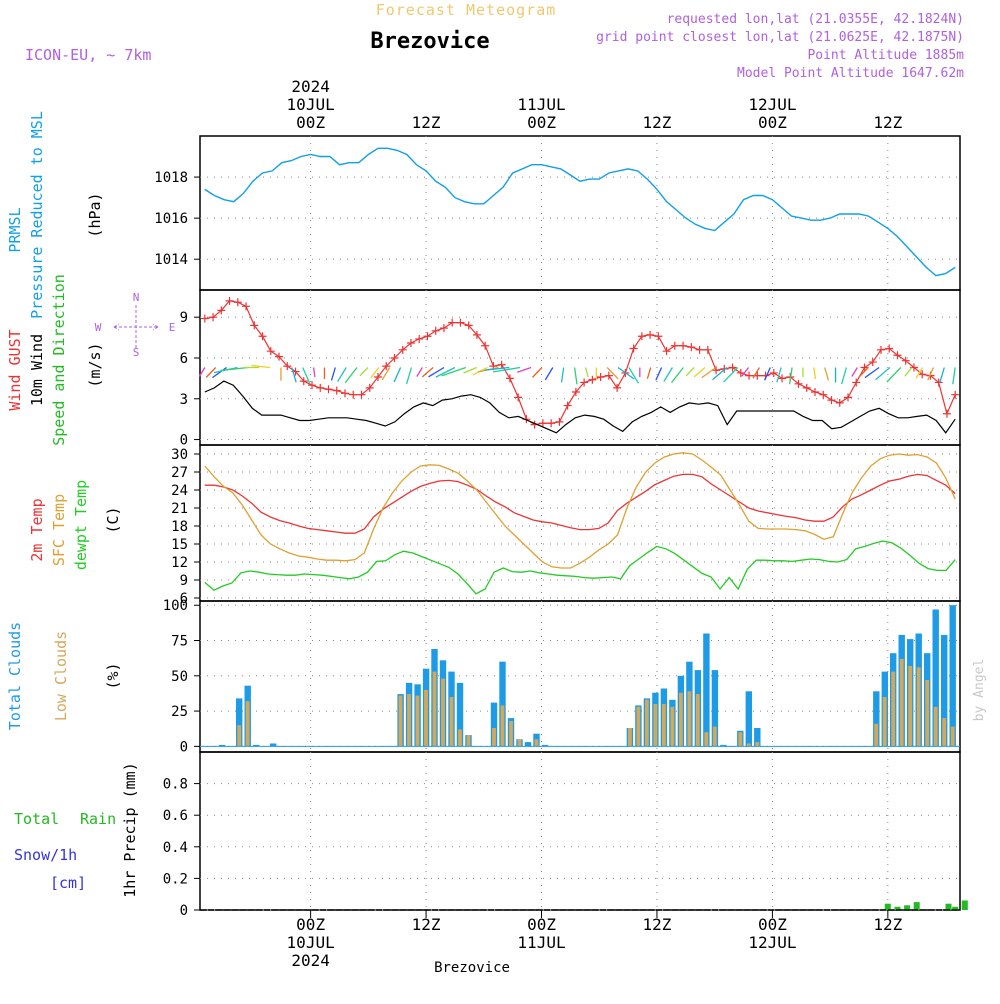 This screenshot has height=1004, width=1000. I want to click on top-axis-date: 10JUL, so click(311, 104).